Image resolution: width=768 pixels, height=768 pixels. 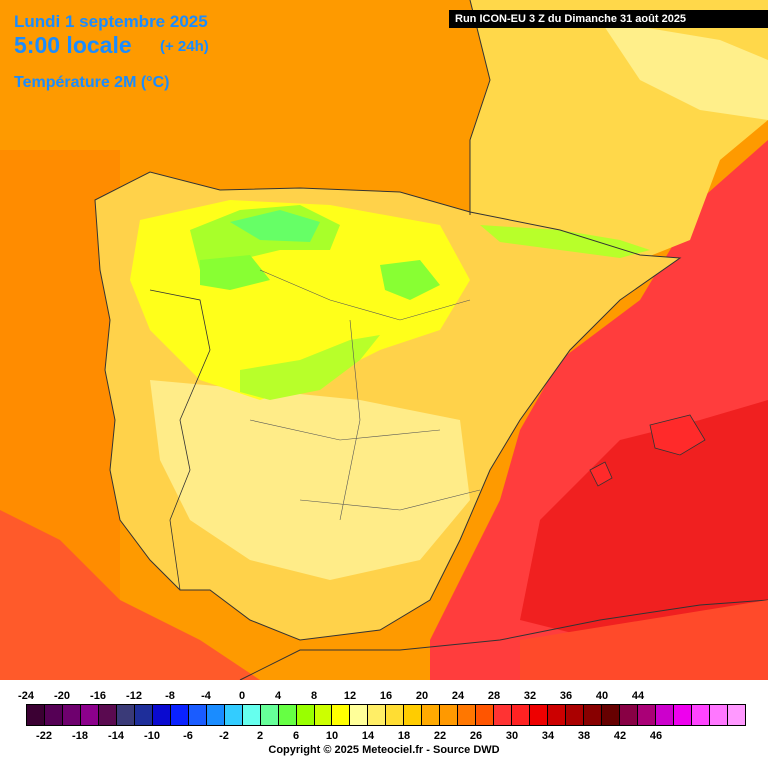 What do you see at coordinates (565, 241) in the screenshot?
I see `pyrenees-cold-patch` at bounding box center [565, 241].